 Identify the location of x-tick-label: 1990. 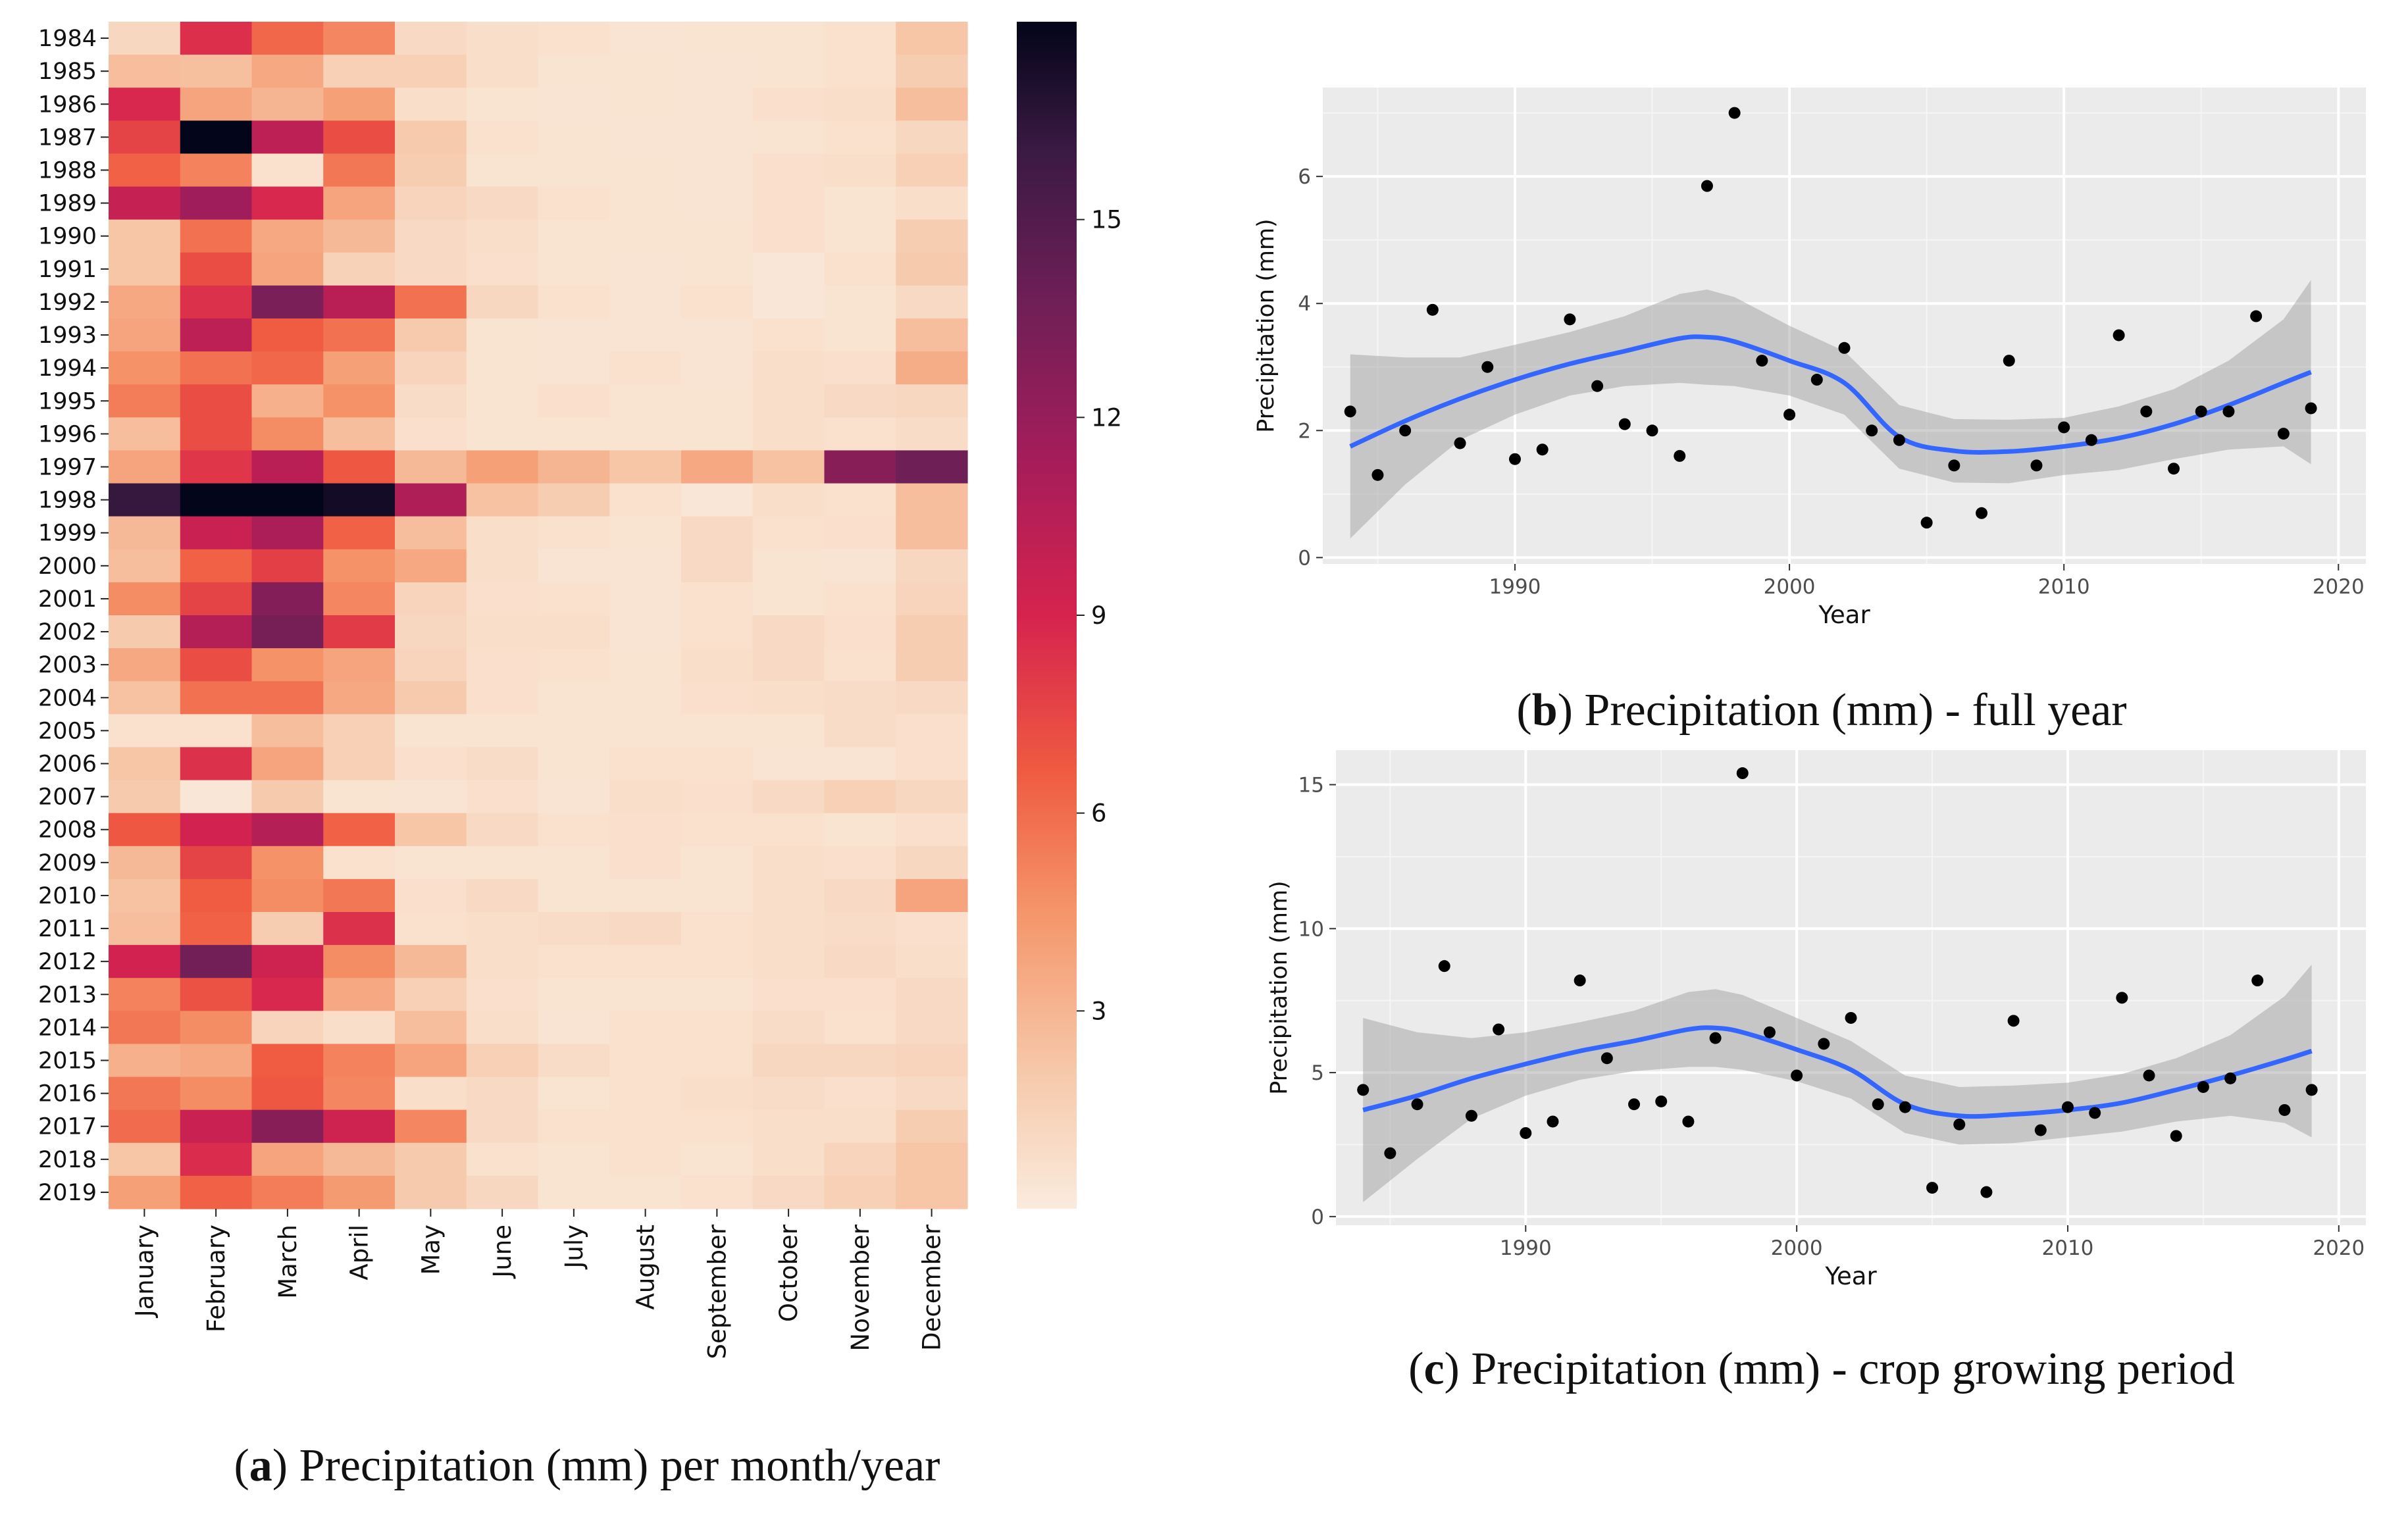
(1526, 1248).